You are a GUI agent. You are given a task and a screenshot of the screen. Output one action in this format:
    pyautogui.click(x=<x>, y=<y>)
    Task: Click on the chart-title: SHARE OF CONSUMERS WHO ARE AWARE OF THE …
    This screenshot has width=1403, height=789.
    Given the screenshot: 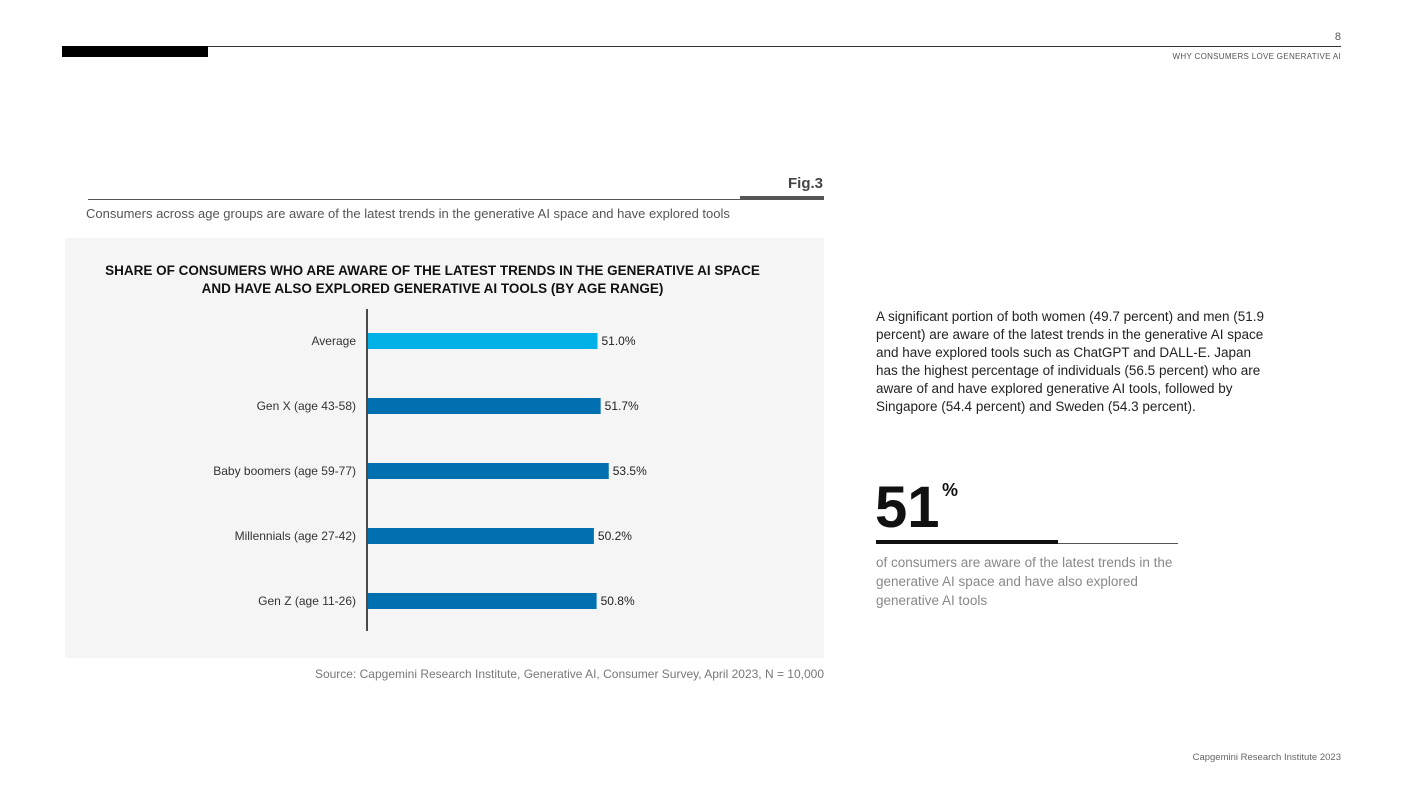 What is the action you would take?
    pyautogui.click(x=432, y=279)
    